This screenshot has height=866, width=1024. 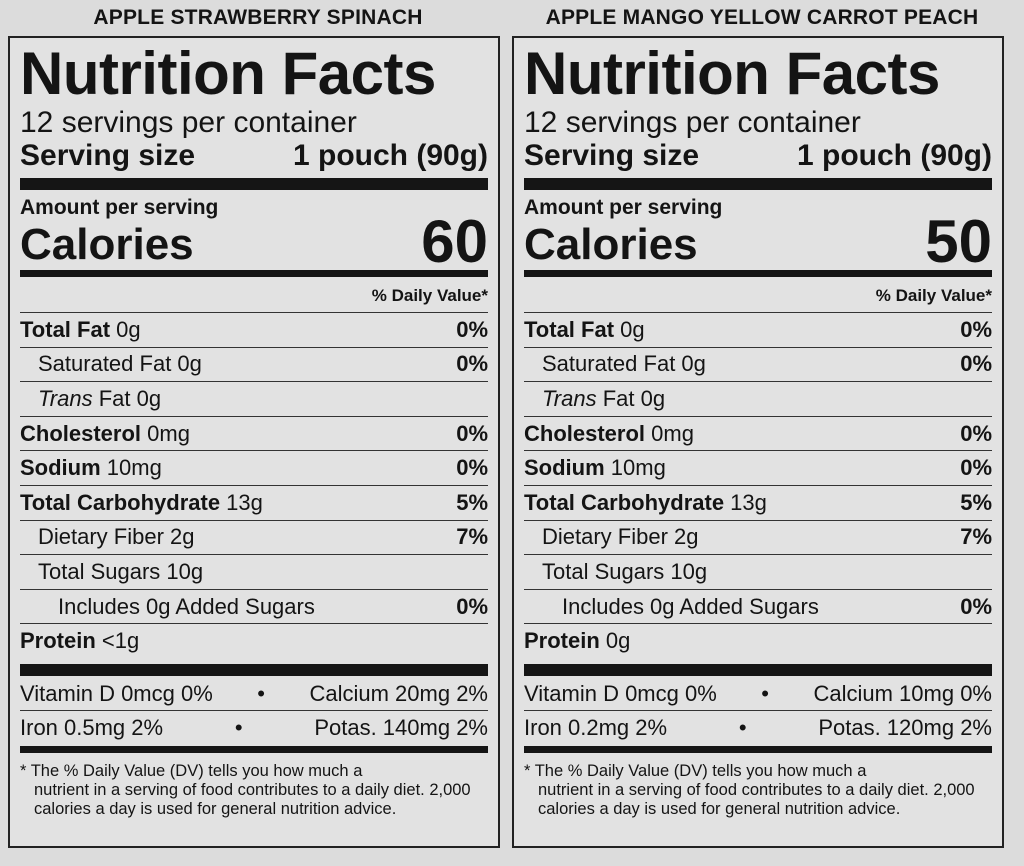 What do you see at coordinates (902, 693) in the screenshot?
I see `vitamin-right: Calcium 10mg 0%` at bounding box center [902, 693].